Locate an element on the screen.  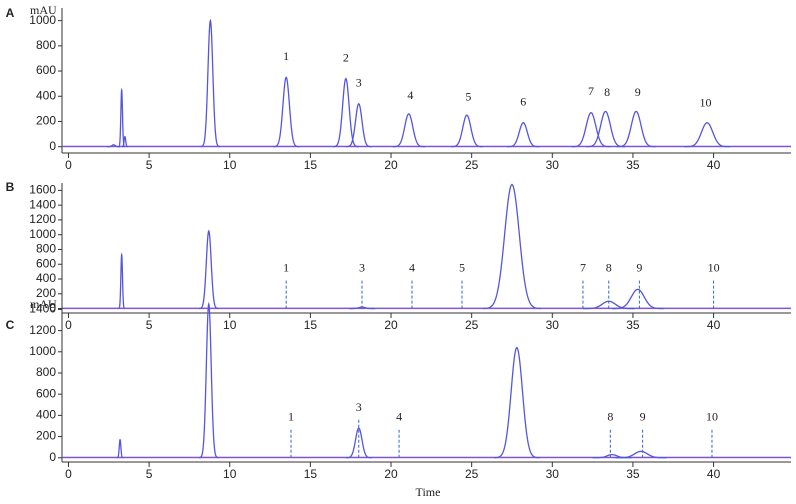
peak-label: 2 is located at coordinates (346, 57).